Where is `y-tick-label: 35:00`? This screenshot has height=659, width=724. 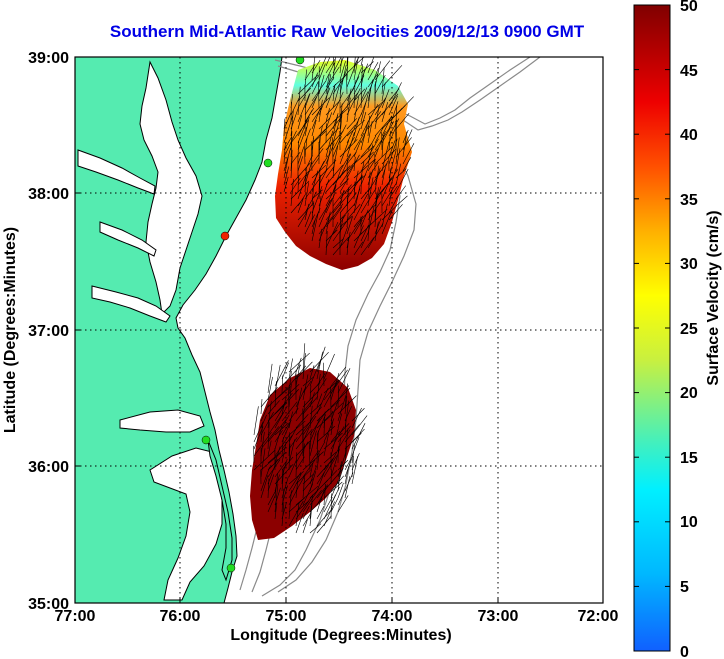
y-tick-label: 35:00 is located at coordinates (48, 604).